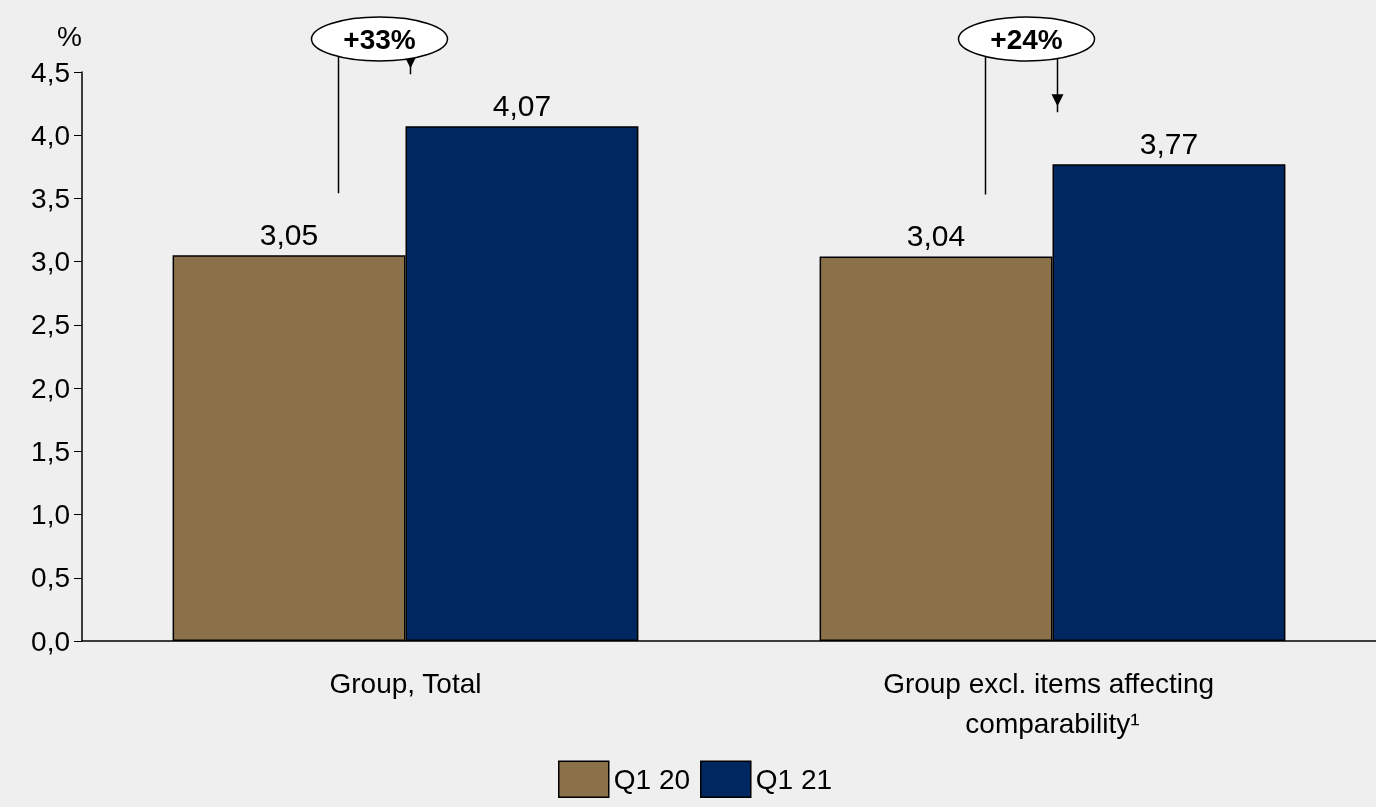 This screenshot has height=807, width=1376. What do you see at coordinates (50, 135) in the screenshot?
I see `y-tick-label: 4,0` at bounding box center [50, 135].